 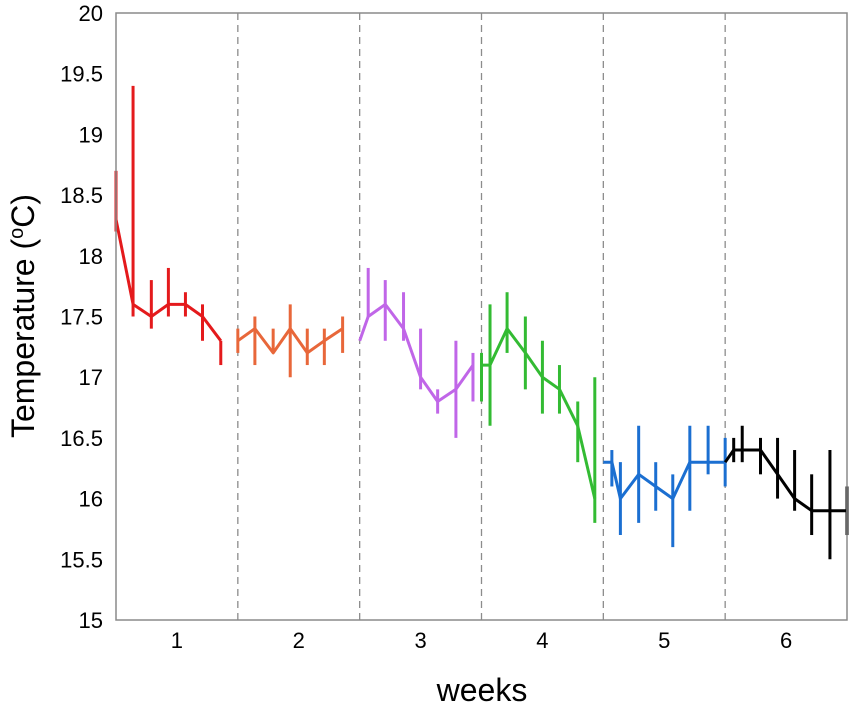 What do you see at coordinates (91, 499) in the screenshot?
I see `y-tick-label: 16` at bounding box center [91, 499].